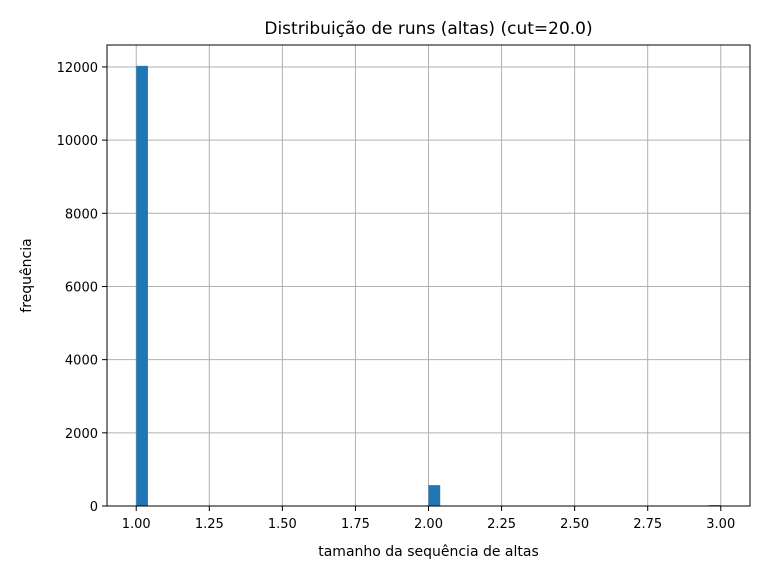 This screenshot has height=576, width=768. I want to click on x-tick-label: 2.00, so click(428, 524).